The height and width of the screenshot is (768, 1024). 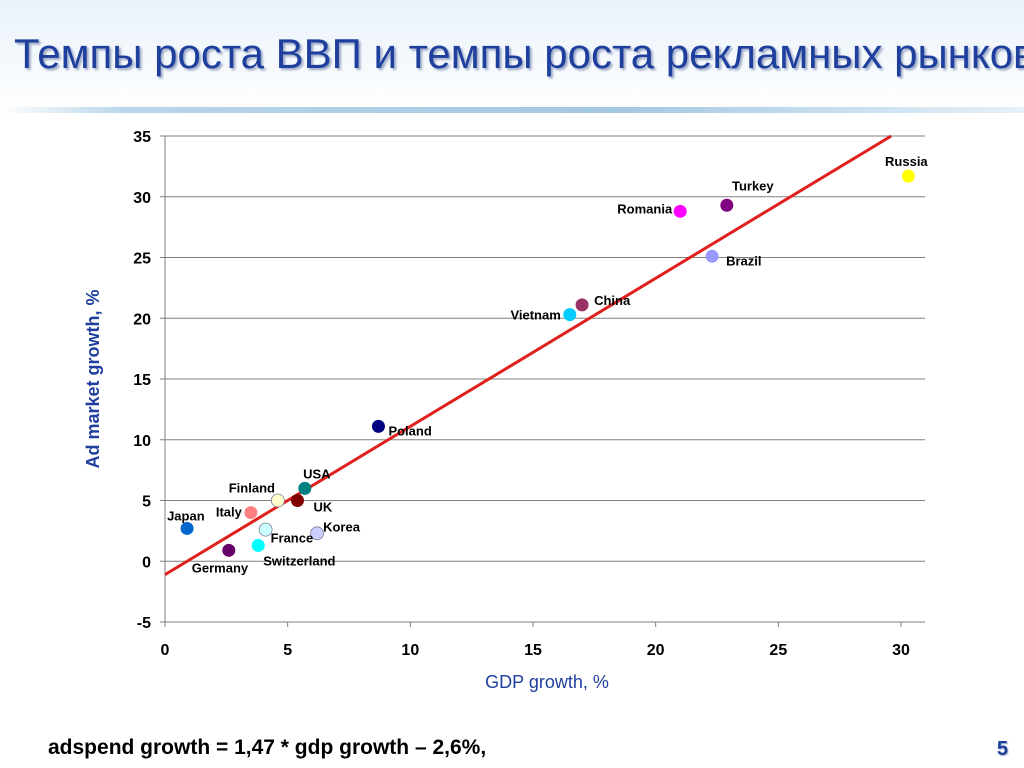 What do you see at coordinates (547, 682) in the screenshot?
I see `x-axis-title: GDP growth, %` at bounding box center [547, 682].